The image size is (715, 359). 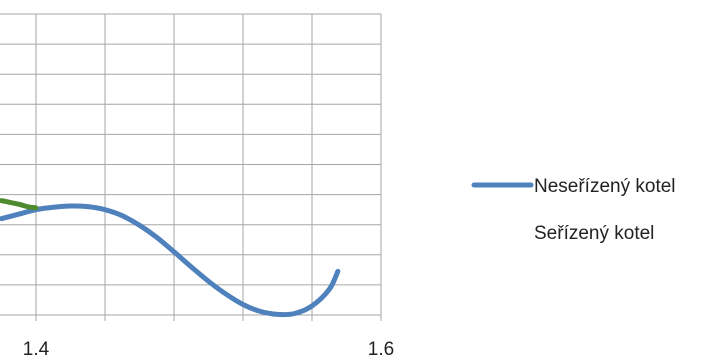 I want to click on x-tick-label: 1.6, so click(x=381, y=349).